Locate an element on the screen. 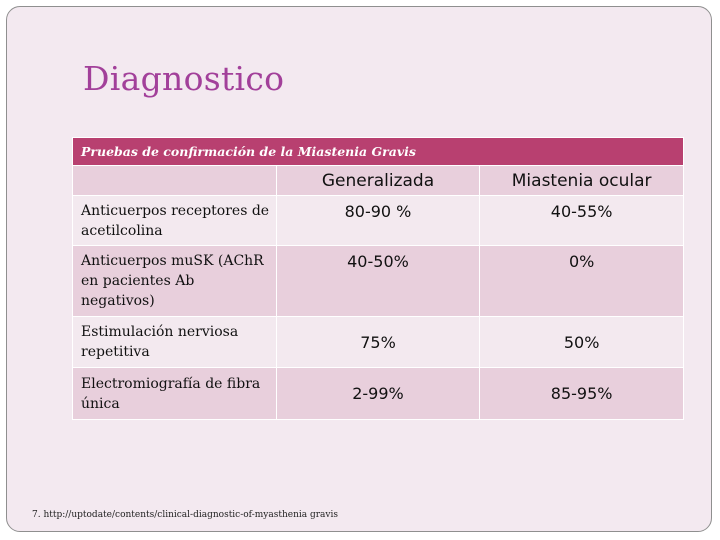 The width and height of the screenshot is (720, 540). ocular-value: 50% is located at coordinates (581, 342).